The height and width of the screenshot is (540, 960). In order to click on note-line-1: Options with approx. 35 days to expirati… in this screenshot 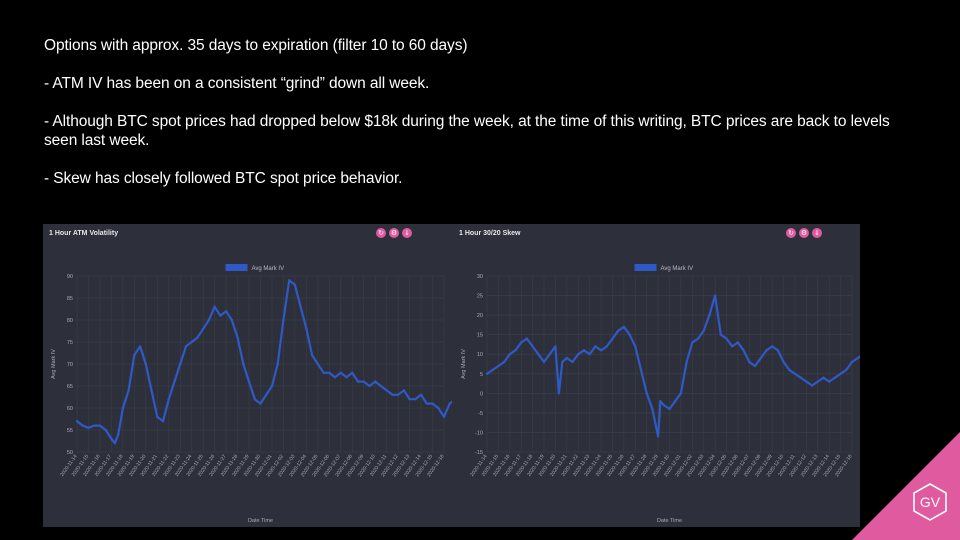, I will do `click(256, 45)`.